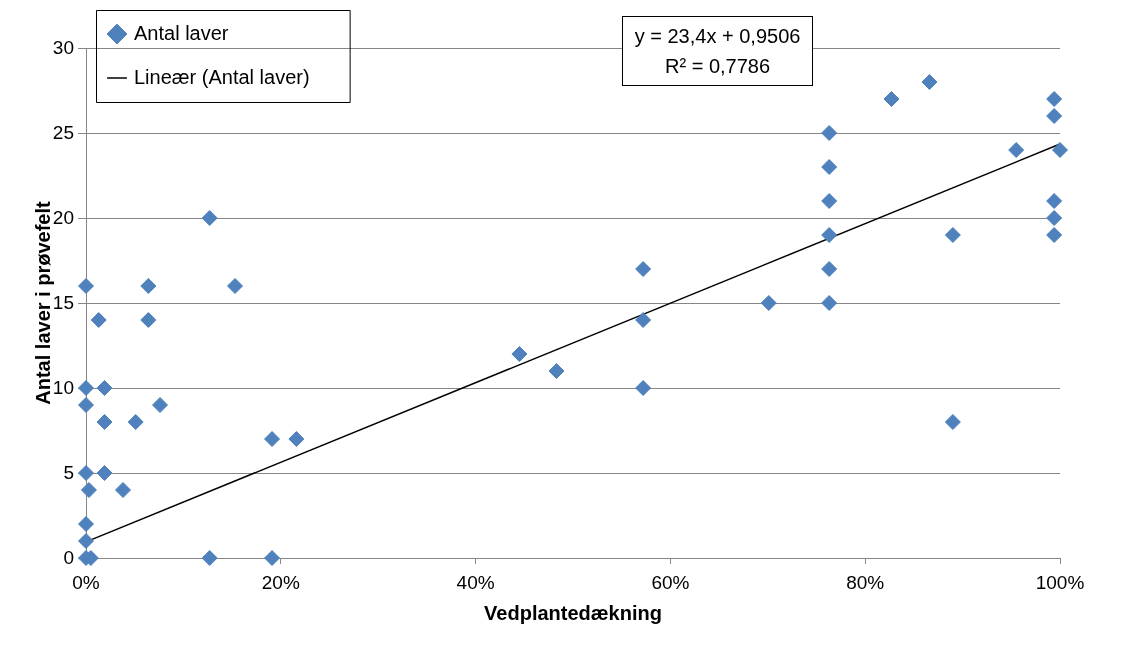  I want to click on y-tick-label: 25, so click(63, 133).